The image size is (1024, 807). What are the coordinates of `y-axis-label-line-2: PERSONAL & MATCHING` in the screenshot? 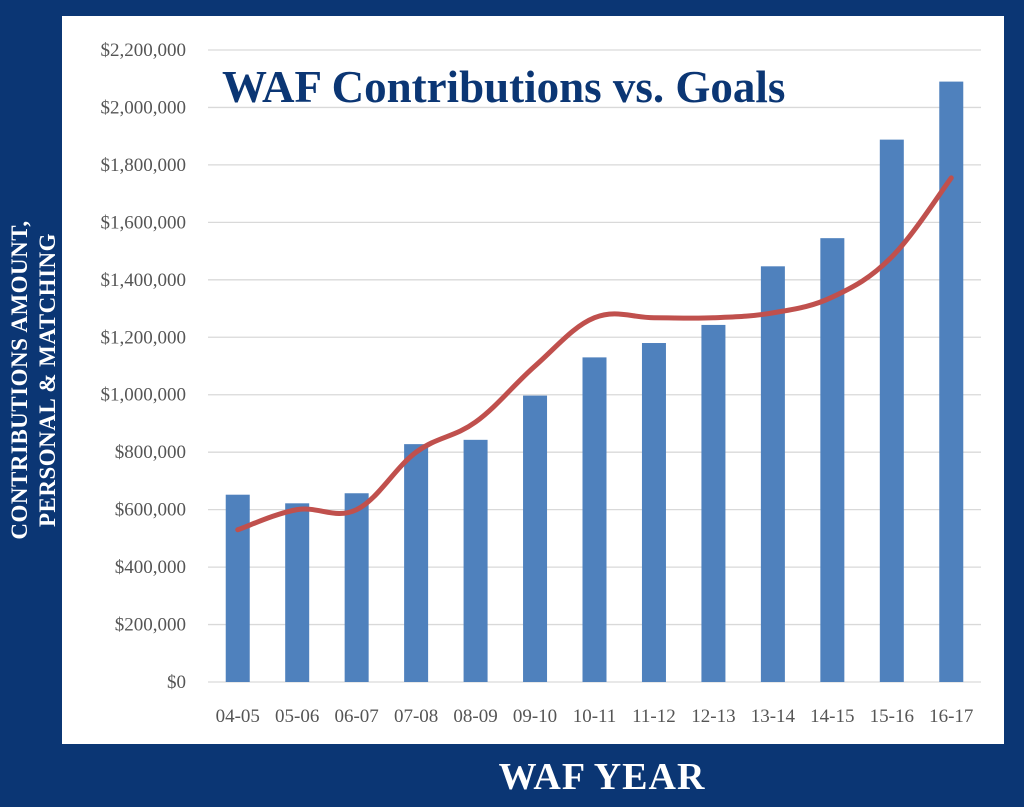 It's located at (47, 380).